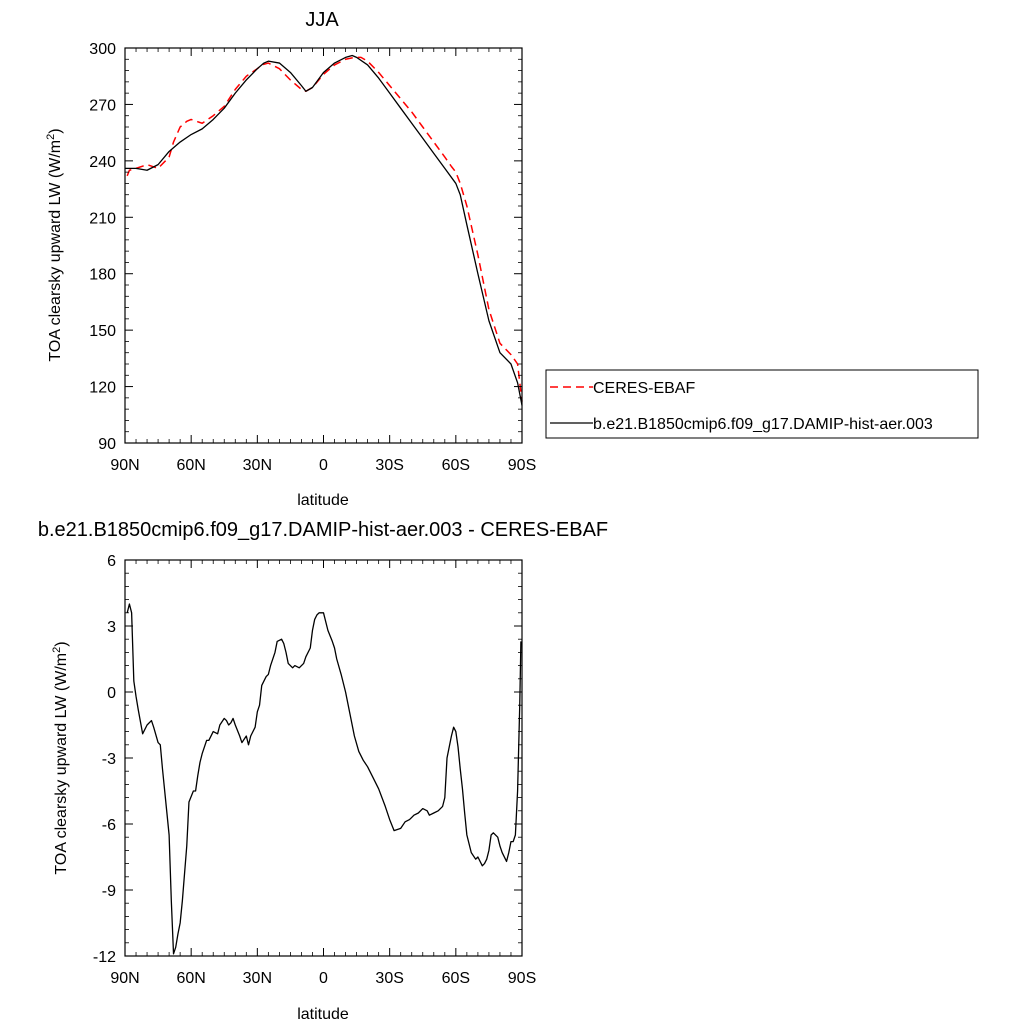 Image resolution: width=1024 pixels, height=1024 pixels. I want to click on chart-top-x-tick-label: 90N, so click(124, 465).